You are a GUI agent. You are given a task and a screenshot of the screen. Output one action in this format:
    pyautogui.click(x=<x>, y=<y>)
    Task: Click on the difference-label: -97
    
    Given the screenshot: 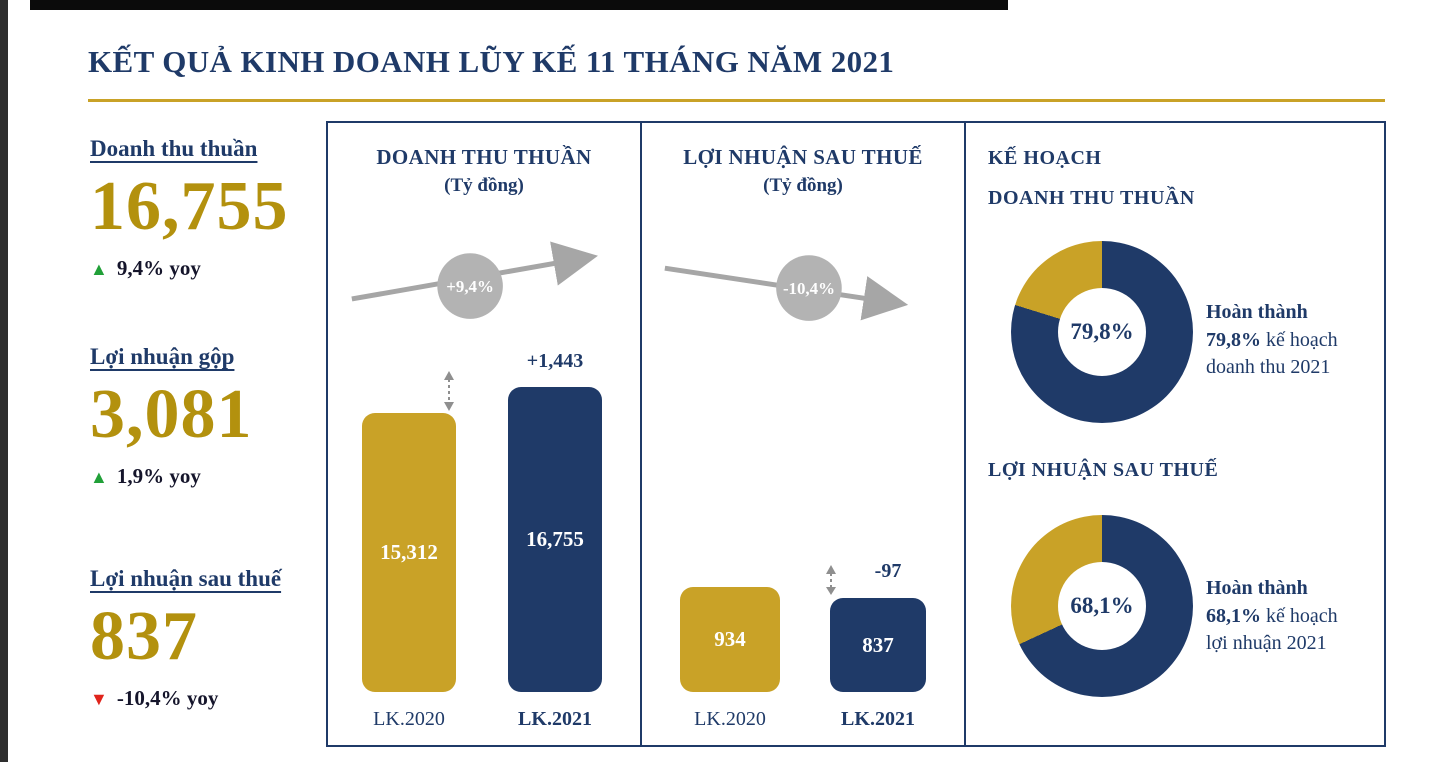 What is the action you would take?
    pyautogui.click(x=888, y=571)
    